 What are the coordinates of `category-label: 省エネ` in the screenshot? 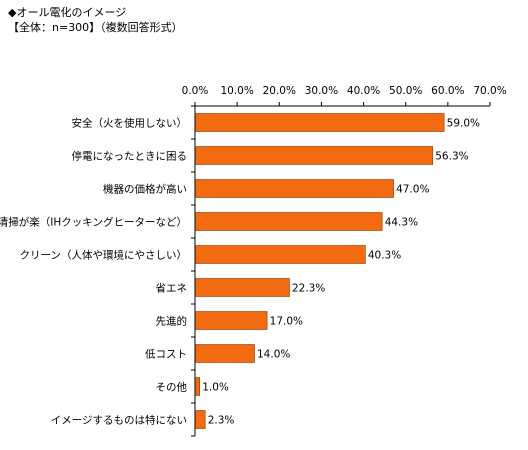 It's located at (172, 288).